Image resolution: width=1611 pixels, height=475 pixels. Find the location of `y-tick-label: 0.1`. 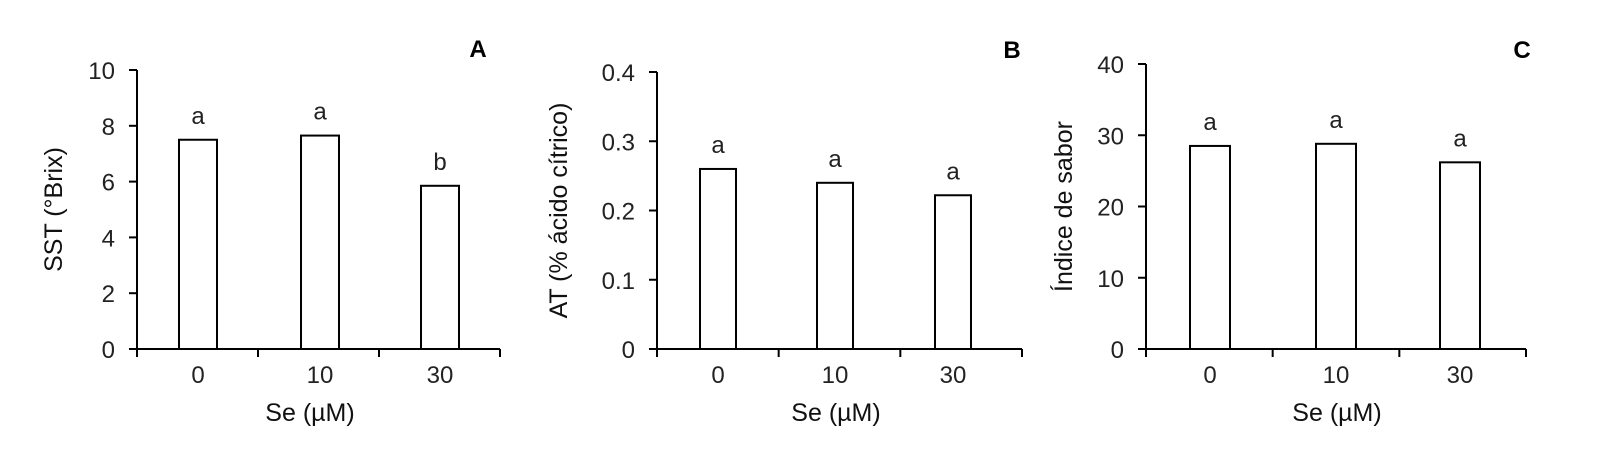

y-tick-label: 0.1 is located at coordinates (618, 281).